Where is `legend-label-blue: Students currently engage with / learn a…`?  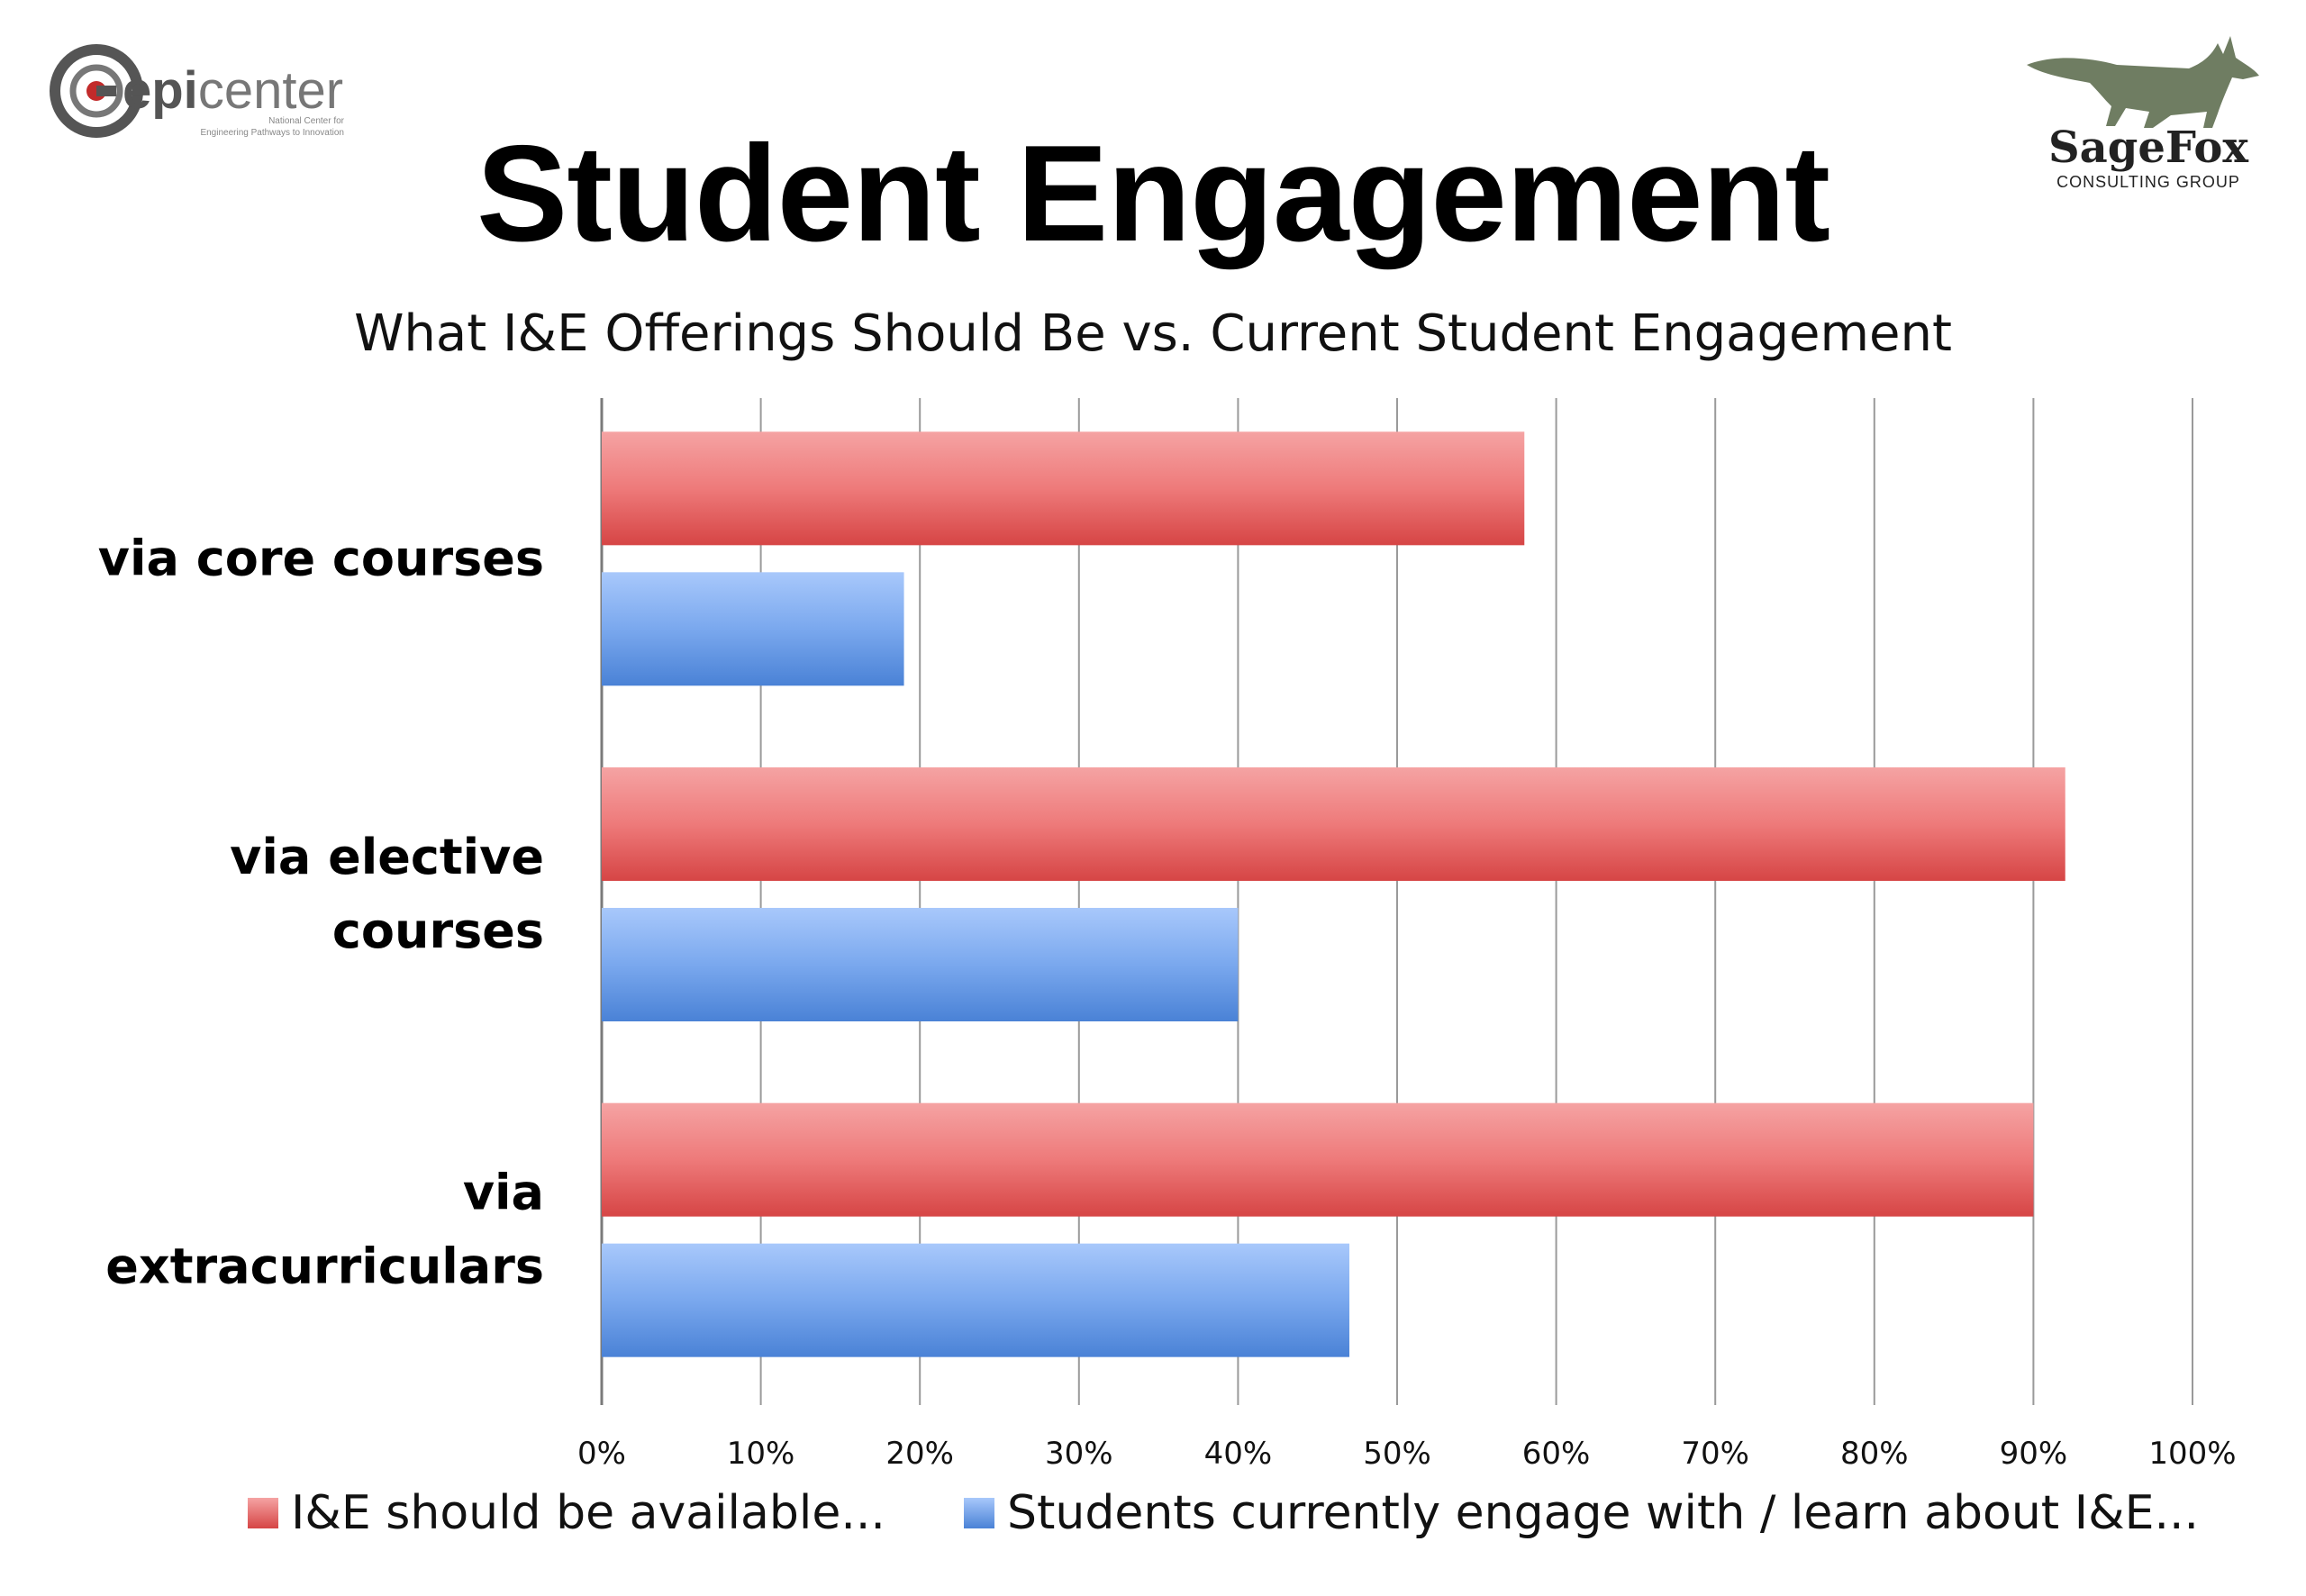 legend-label-blue: Students currently engage with / learn a… is located at coordinates (1603, 1513).